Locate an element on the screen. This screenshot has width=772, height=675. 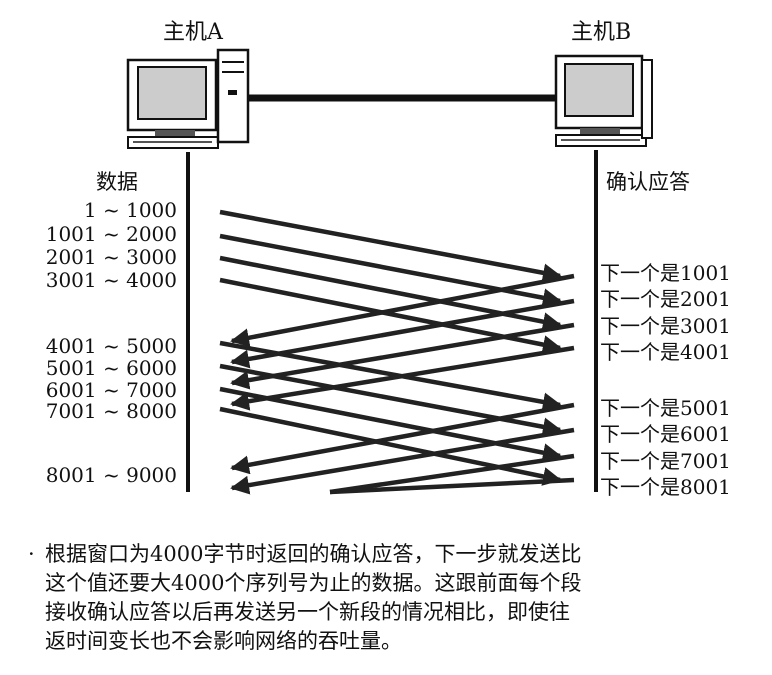
host-a-computer-icon is located at coordinates (188, 98).